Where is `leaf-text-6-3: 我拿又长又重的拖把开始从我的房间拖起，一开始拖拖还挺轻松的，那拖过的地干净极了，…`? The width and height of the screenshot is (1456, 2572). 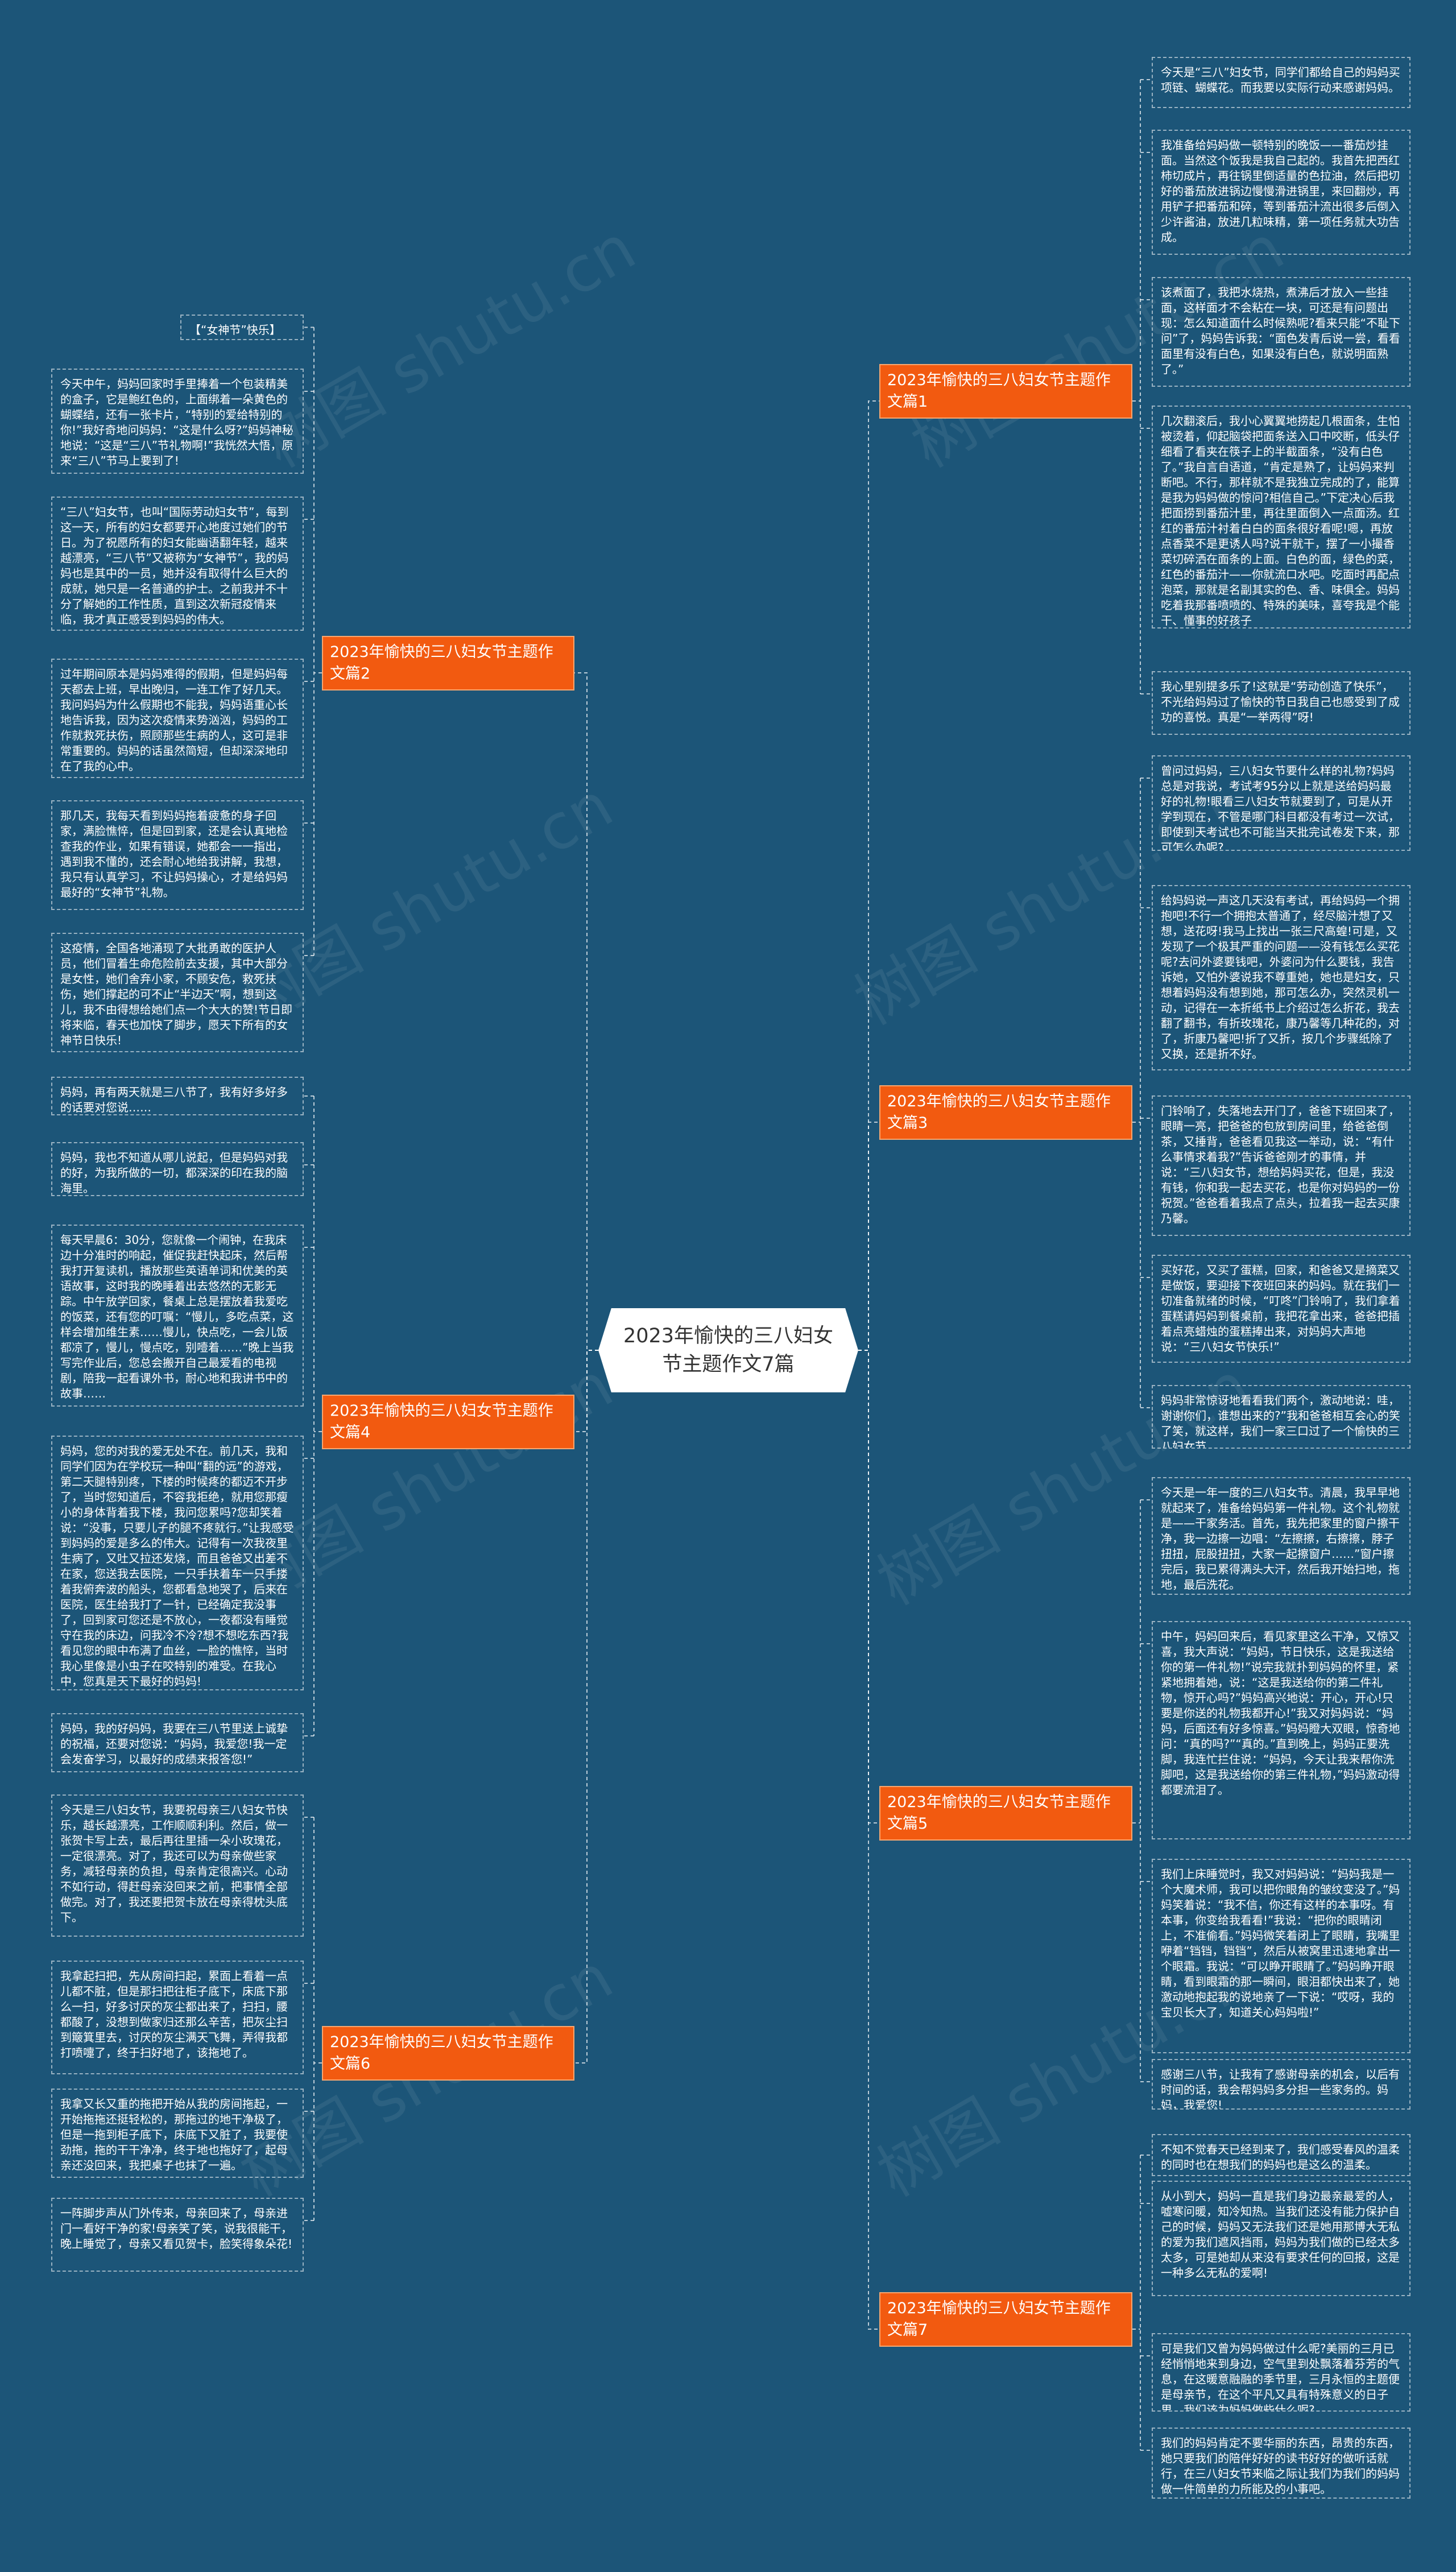 leaf-text-6-3: 我拿又长又重的拖把开始从我的房间拖起，一开始拖拖还挺轻松的，那拖过的地干净极了，… is located at coordinates (177, 2133).